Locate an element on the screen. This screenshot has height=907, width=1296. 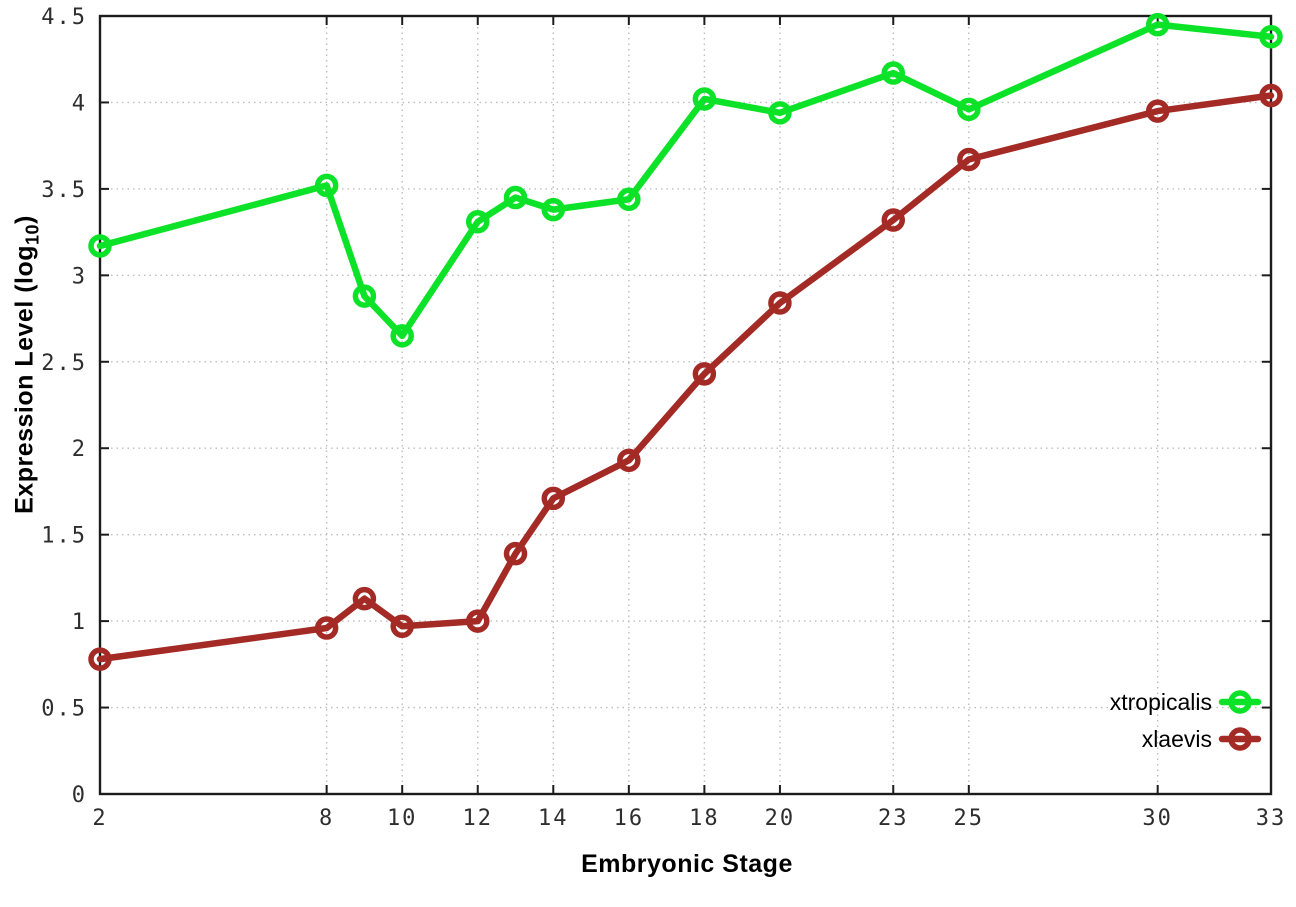
y-axis-title-subscript: 10 is located at coordinates (32, 234).